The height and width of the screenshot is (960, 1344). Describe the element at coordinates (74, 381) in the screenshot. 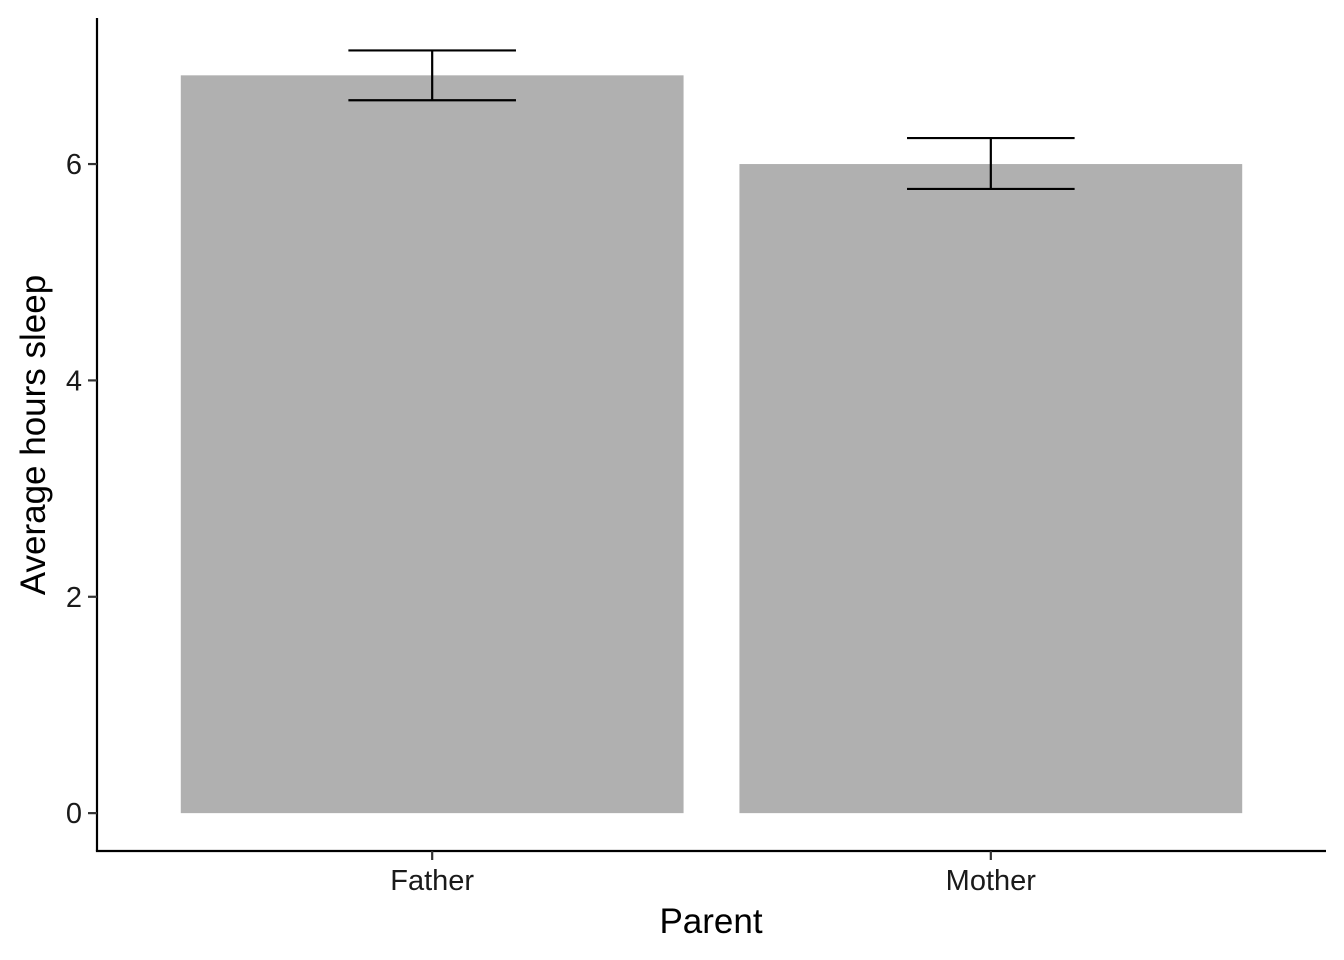

I see `y-tick-label: 4` at that location.